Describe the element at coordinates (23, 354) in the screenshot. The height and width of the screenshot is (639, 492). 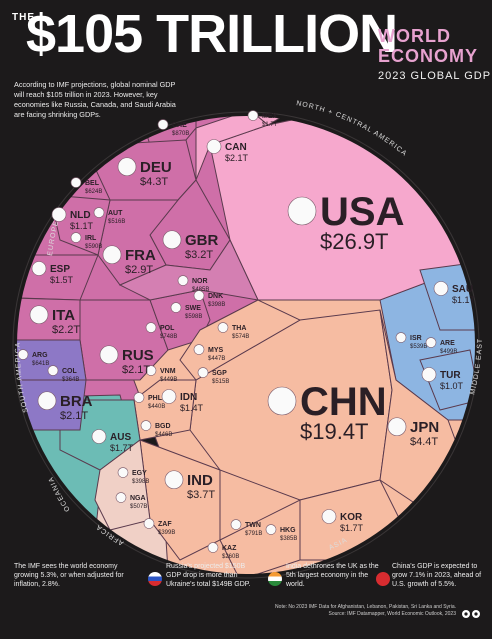
I see `arg-flag-icon` at that location.